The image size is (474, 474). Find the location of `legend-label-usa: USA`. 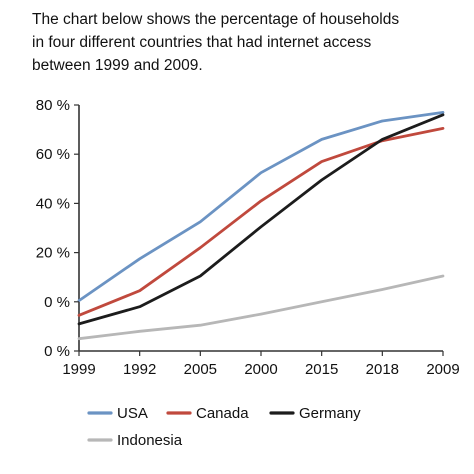

legend-label-usa: USA is located at coordinates (132, 413).